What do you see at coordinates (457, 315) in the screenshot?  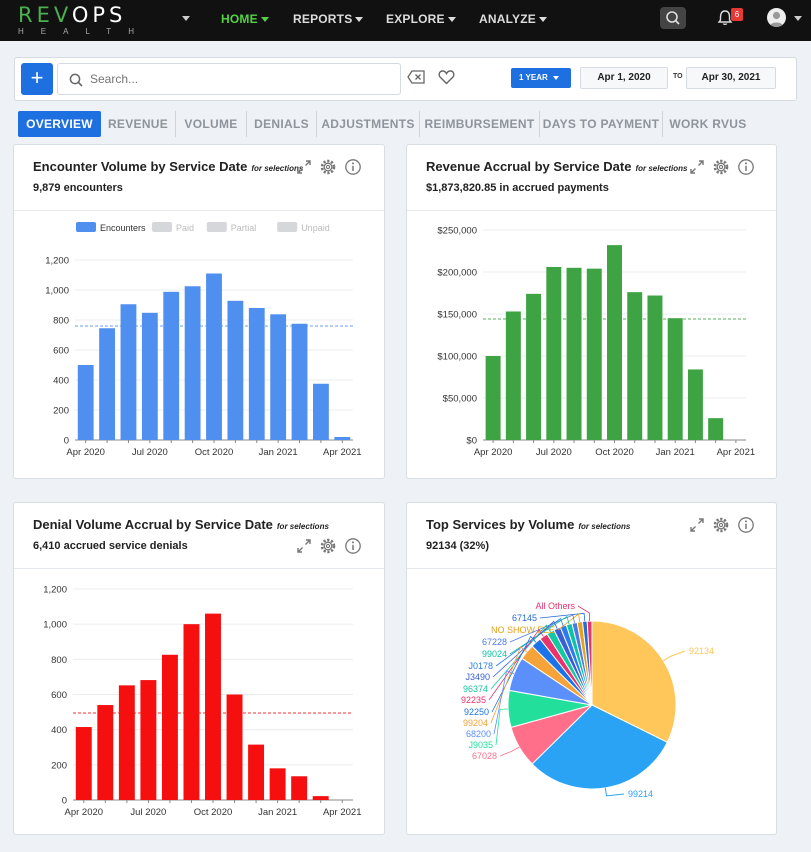 I see `y-tick-label: $150,000` at bounding box center [457, 315].